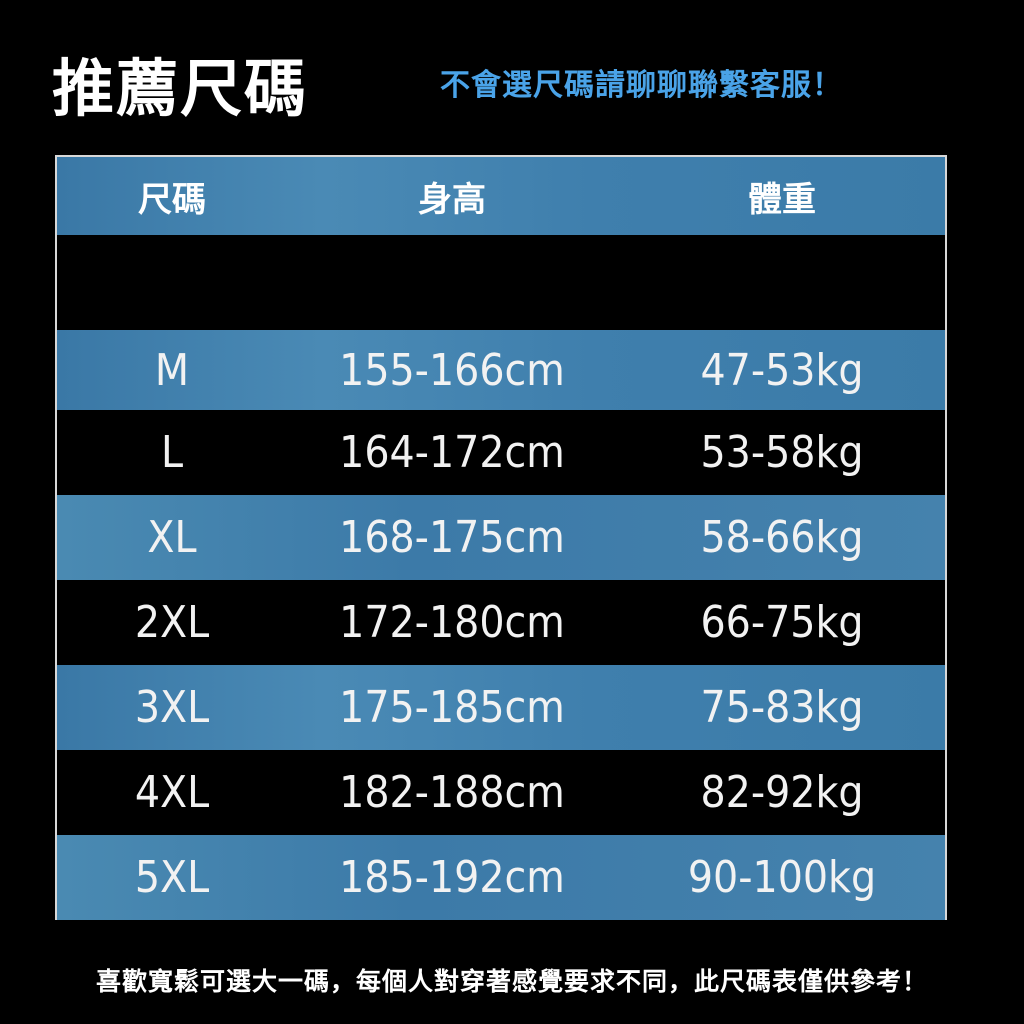 This screenshot has width=1024, height=1024. Describe the element at coordinates (782, 452) in the screenshot. I see `weight-cell: 53-58kg` at that location.